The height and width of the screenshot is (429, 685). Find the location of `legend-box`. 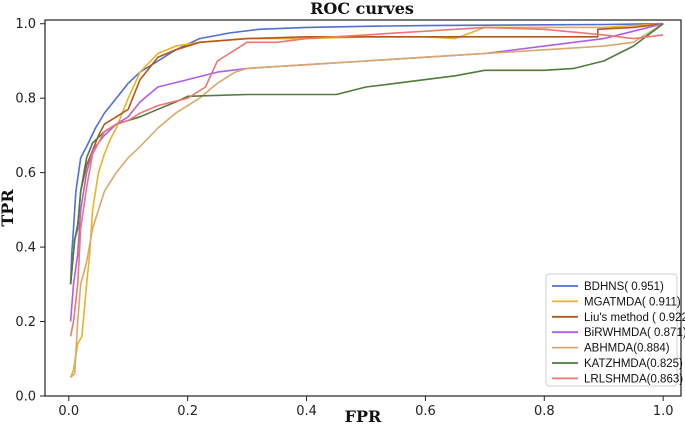

legend-box is located at coordinates (611, 330).